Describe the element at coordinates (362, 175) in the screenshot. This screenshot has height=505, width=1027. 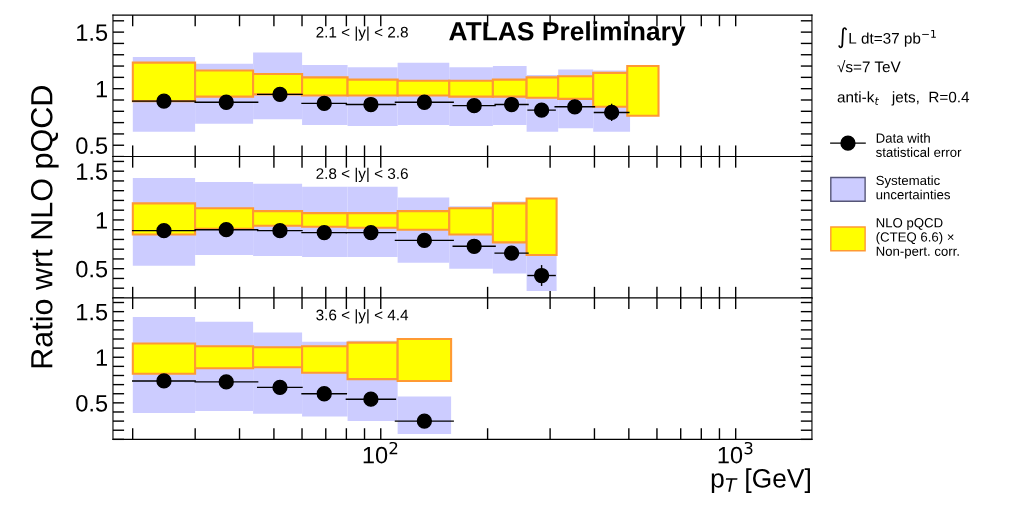
I see `annotation: 2.8 < |y| < 3.6` at that location.